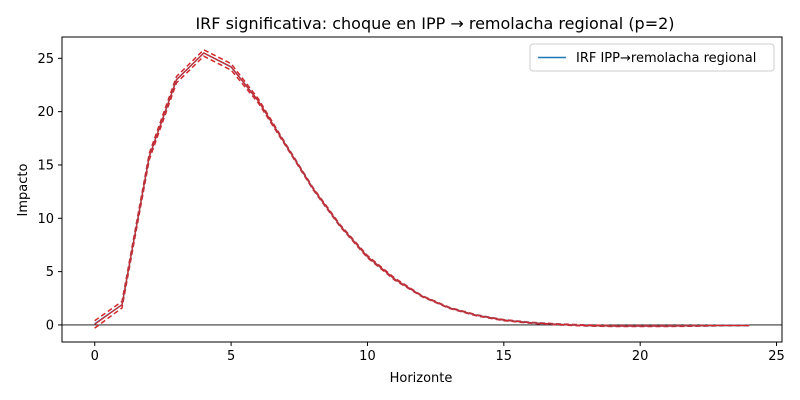 This screenshot has width=800, height=400. What do you see at coordinates (45, 112) in the screenshot?
I see `y-tick-label: 20` at bounding box center [45, 112].